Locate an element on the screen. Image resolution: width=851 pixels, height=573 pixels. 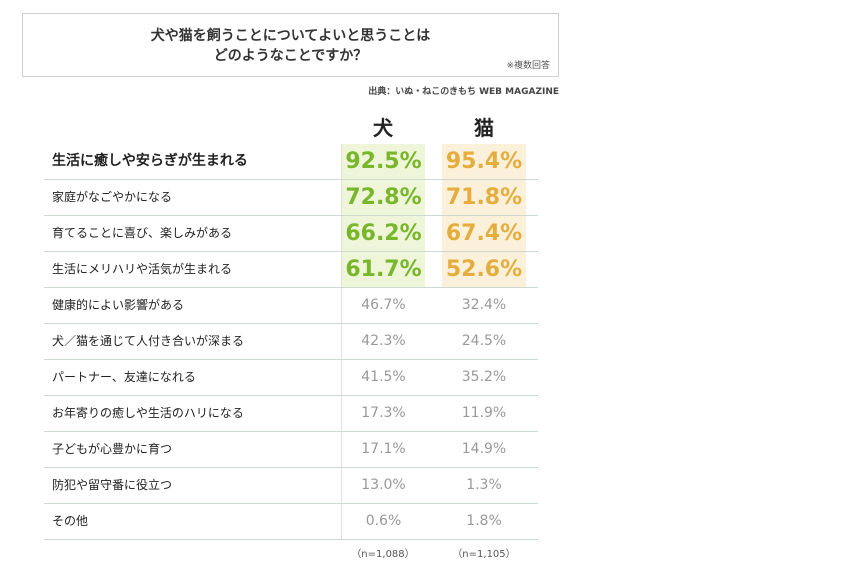
row-label: 子どもが心豊かに育つ is located at coordinates (112, 449).